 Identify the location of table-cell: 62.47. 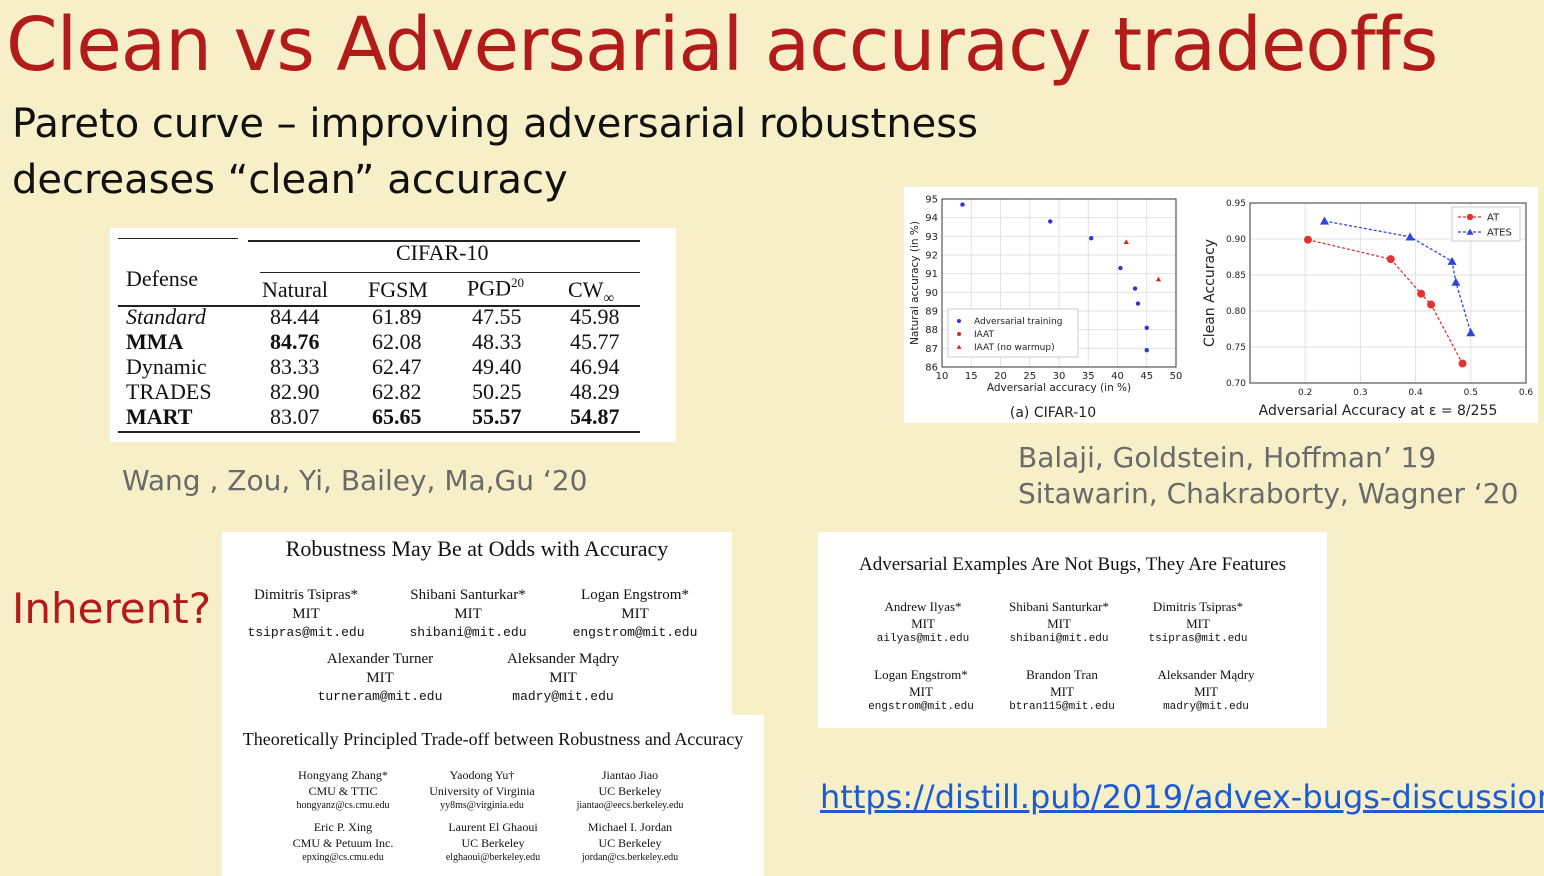
(397, 366).